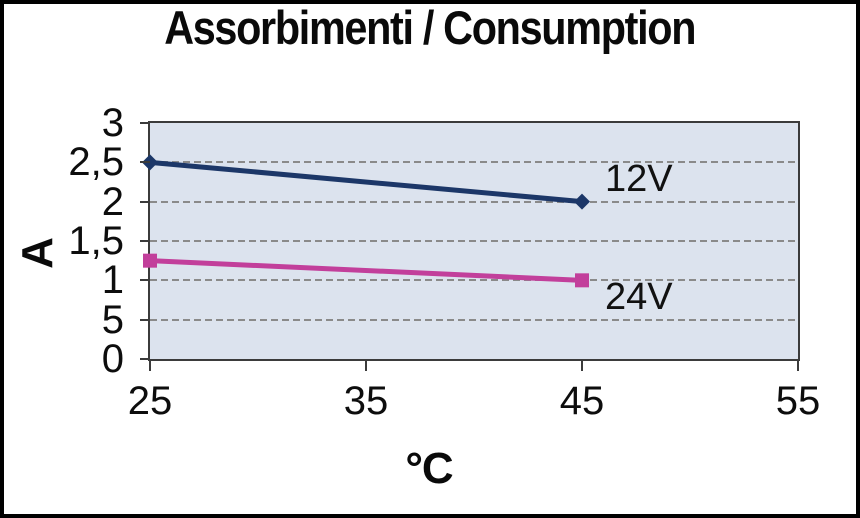  I want to click on y-tick-label: 0, so click(112, 359).